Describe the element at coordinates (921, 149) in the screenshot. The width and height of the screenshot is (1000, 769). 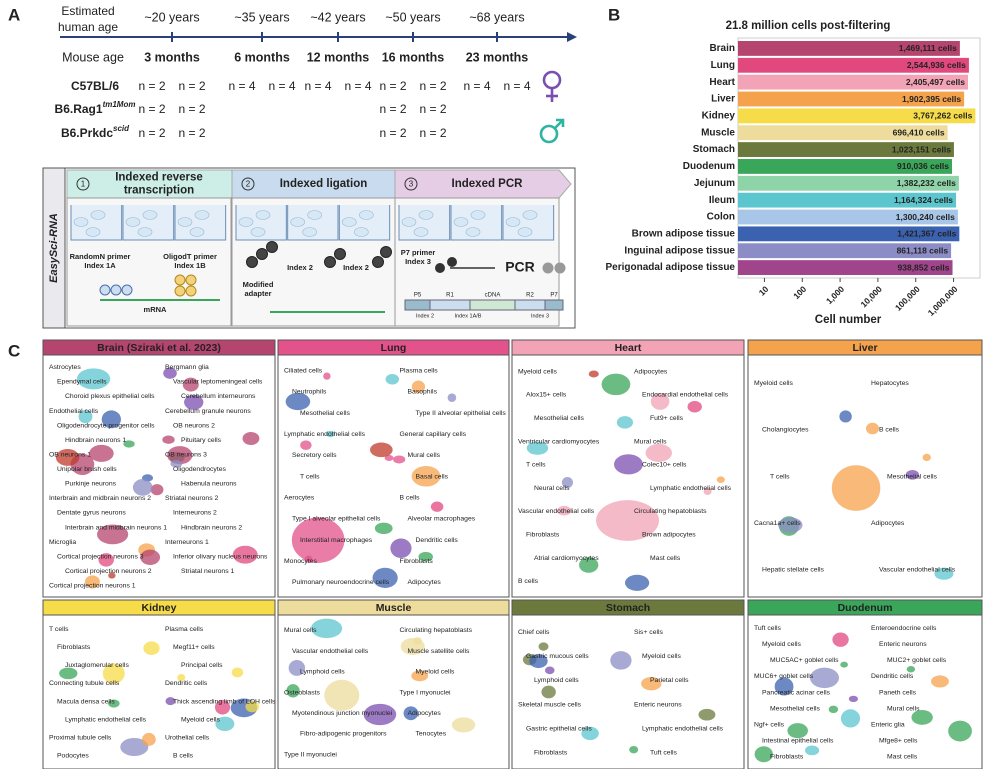
I see `bar-value-label: 1,023,151 cells` at that location.